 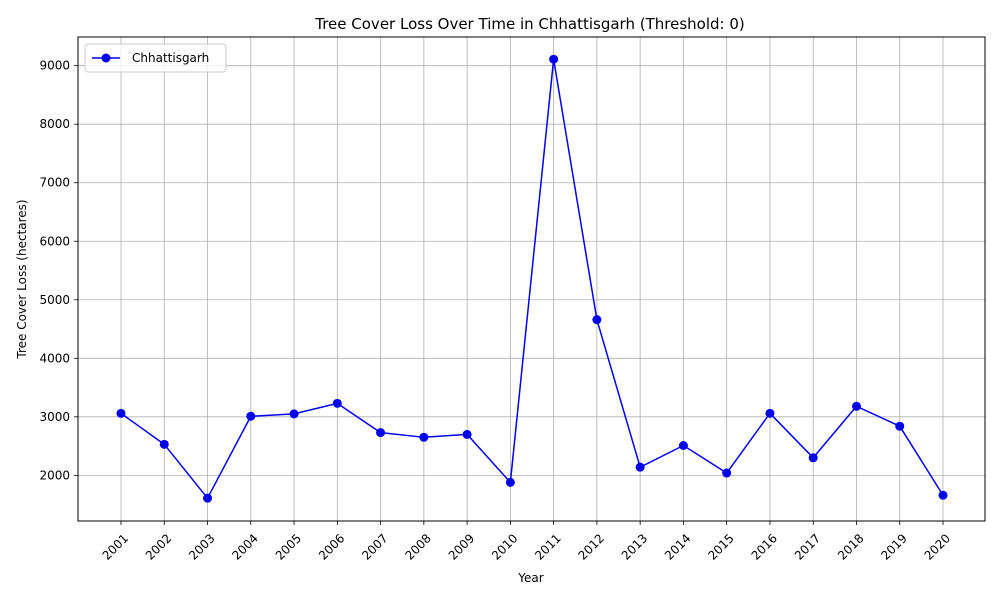 What do you see at coordinates (331, 546) in the screenshot?
I see `x-tick-label: 2006` at bounding box center [331, 546].